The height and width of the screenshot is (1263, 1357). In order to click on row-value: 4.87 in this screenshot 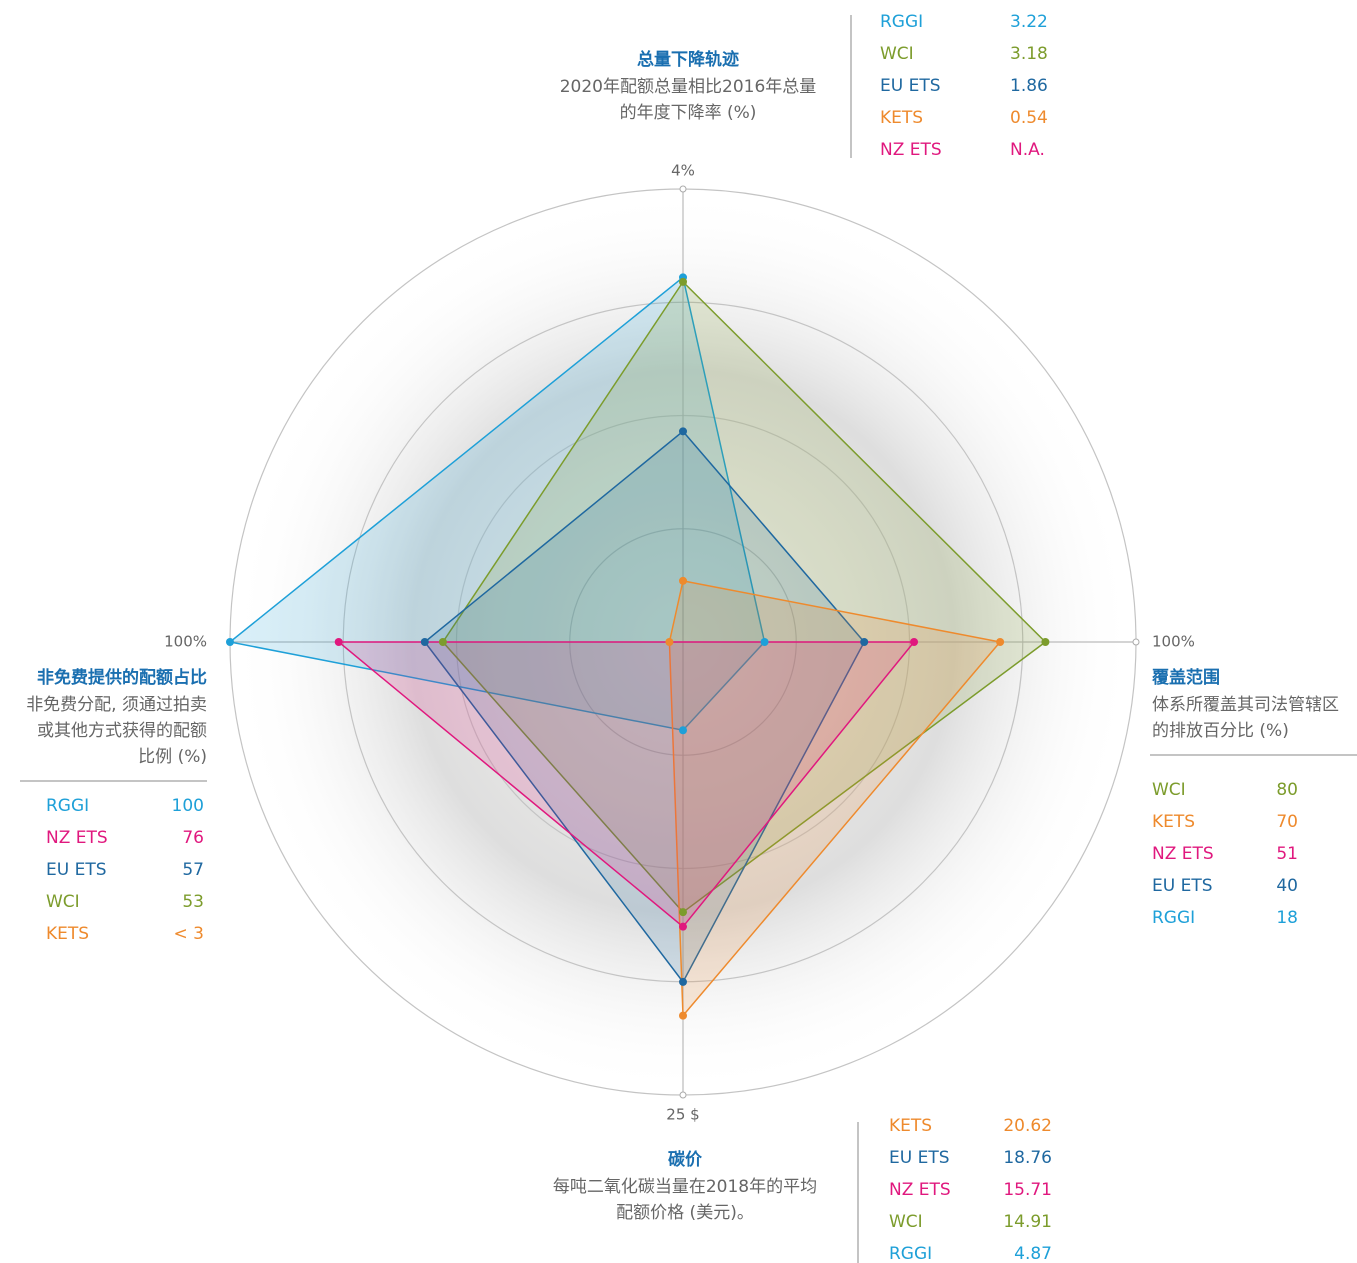, I will do `click(1033, 1253)`.